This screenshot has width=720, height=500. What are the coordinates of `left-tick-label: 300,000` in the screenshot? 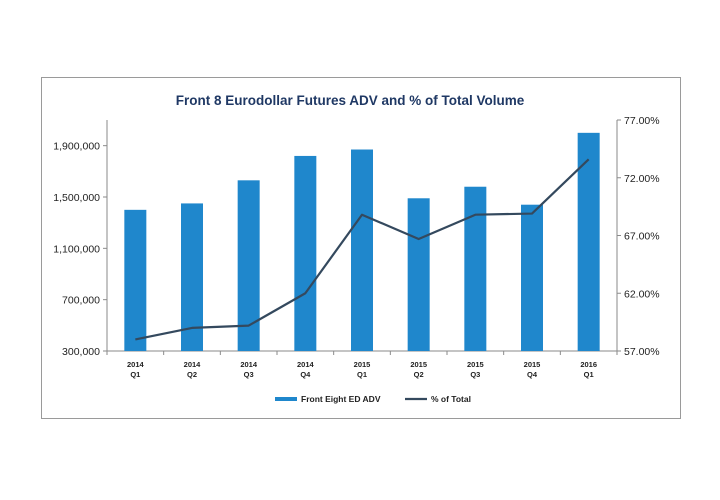 It's located at (81, 352).